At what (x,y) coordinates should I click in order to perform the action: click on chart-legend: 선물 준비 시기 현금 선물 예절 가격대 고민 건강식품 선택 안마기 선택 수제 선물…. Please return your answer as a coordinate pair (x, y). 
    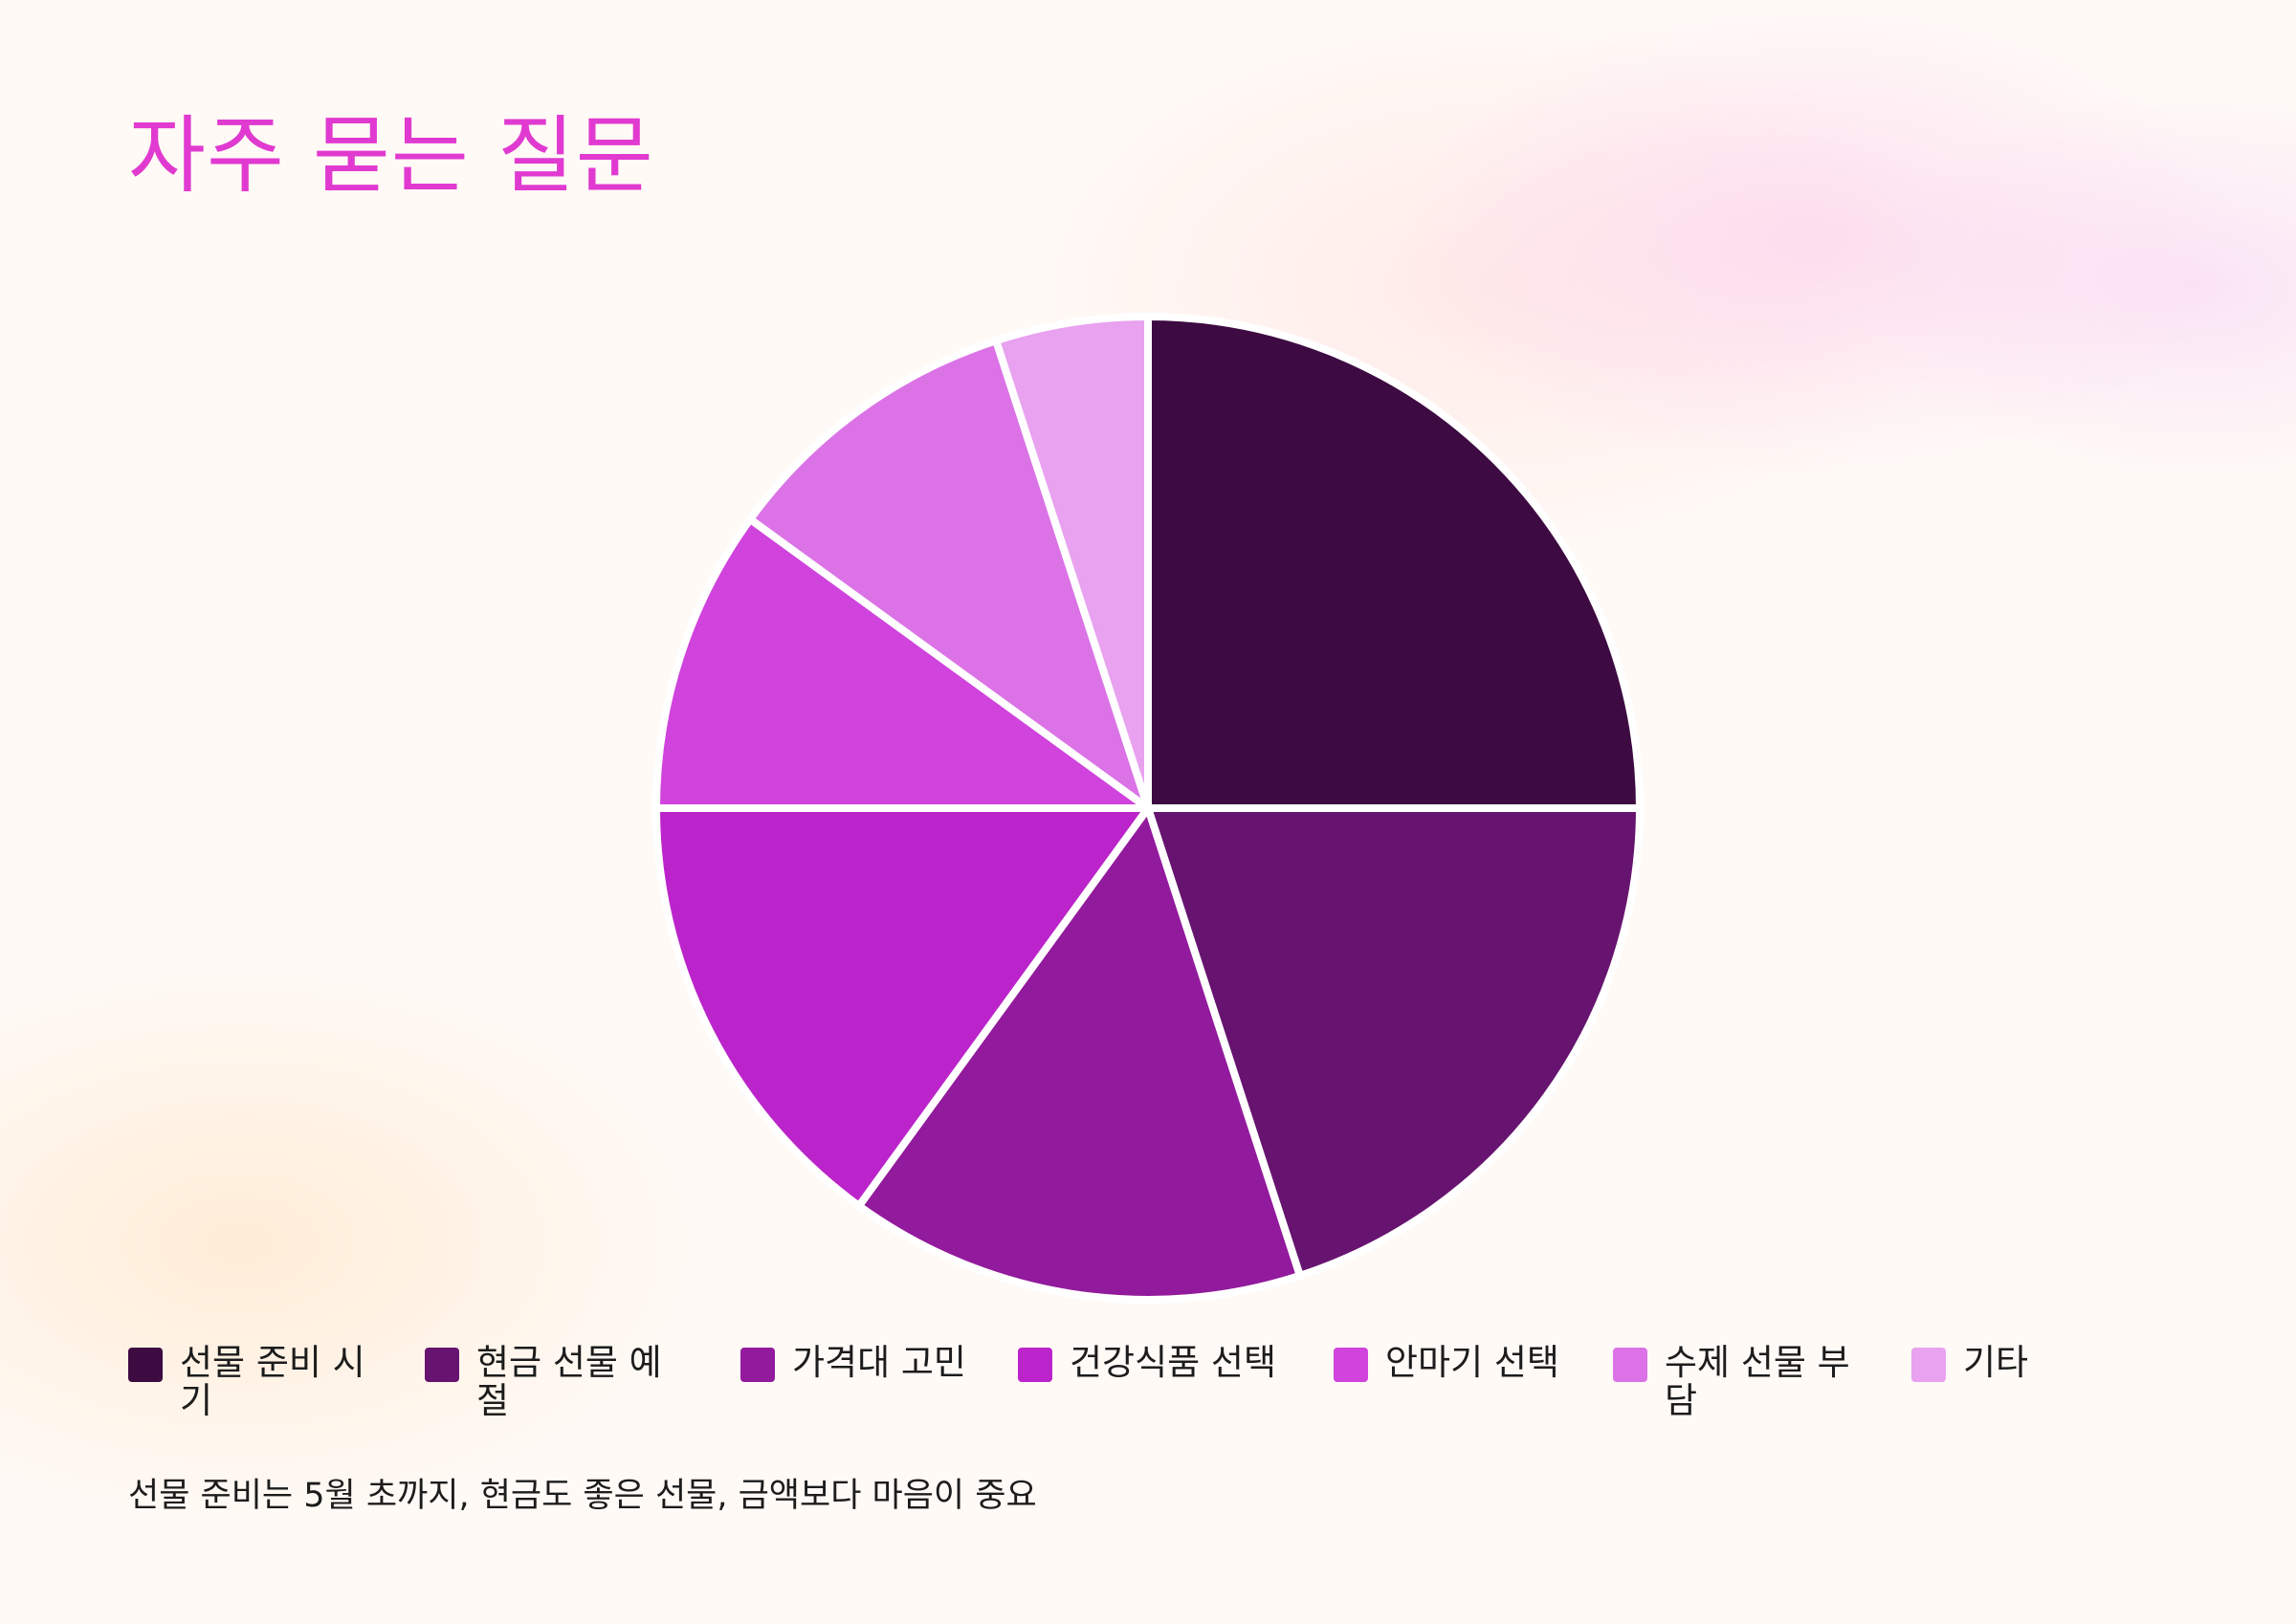
    Looking at the image, I should click on (1181, 1397).